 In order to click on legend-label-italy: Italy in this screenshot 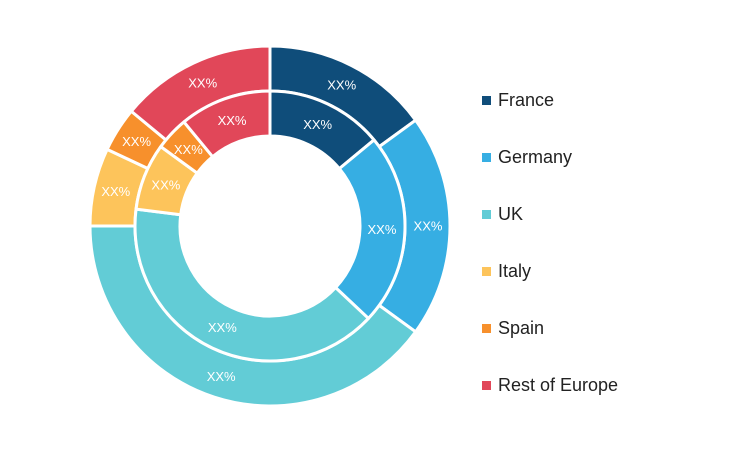, I will do `click(515, 271)`.